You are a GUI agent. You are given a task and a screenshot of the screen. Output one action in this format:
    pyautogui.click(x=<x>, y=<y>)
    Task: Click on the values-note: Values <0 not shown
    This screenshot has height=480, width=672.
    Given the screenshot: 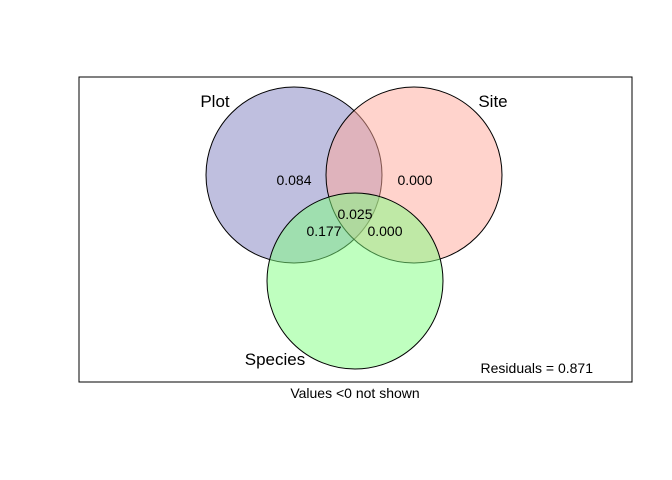 What is the action you would take?
    pyautogui.click(x=354, y=393)
    